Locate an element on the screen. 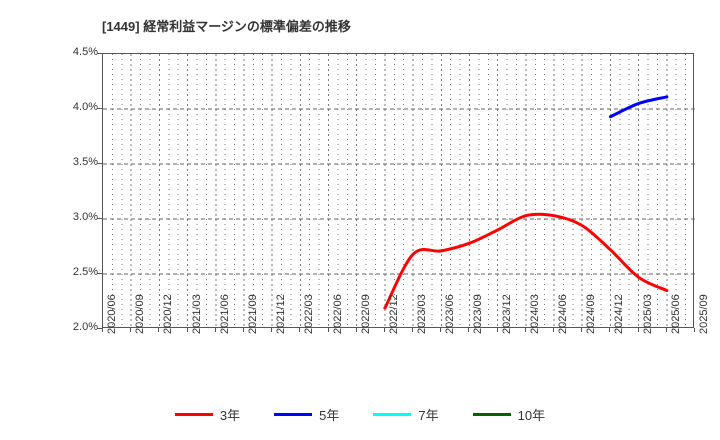 This screenshot has width=720, height=440. legend-label: 3年 is located at coordinates (230, 415).